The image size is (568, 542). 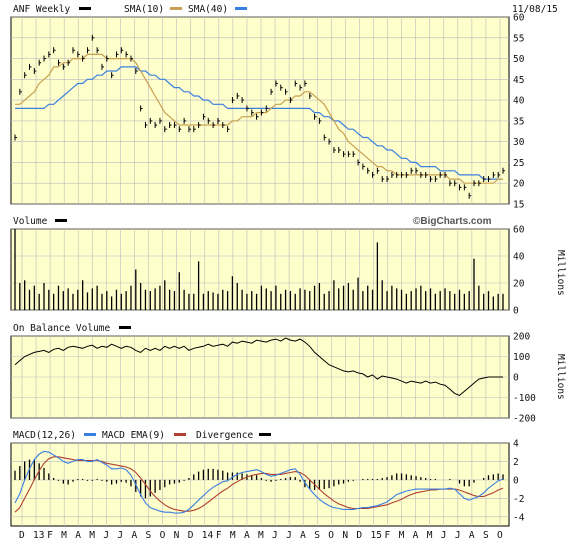 What do you see at coordinates (85, 8) in the screenshot?
I see `symbol-legend-swatch` at bounding box center [85, 8].